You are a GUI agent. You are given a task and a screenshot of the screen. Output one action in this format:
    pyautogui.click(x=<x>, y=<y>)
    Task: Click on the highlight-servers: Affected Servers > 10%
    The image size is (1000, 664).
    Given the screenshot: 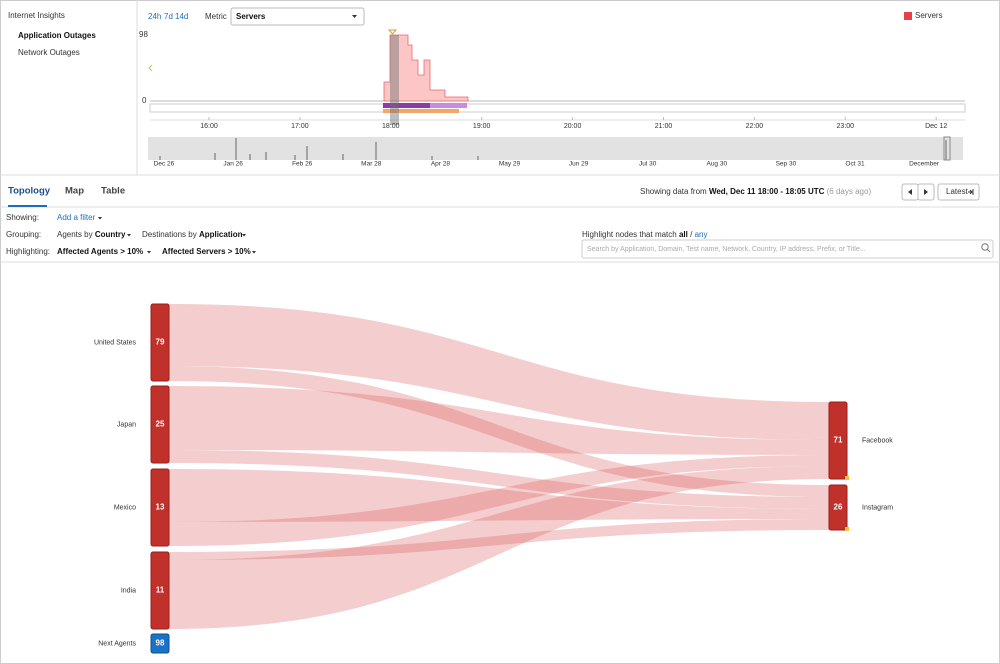 What is the action you would take?
    pyautogui.click(x=206, y=251)
    